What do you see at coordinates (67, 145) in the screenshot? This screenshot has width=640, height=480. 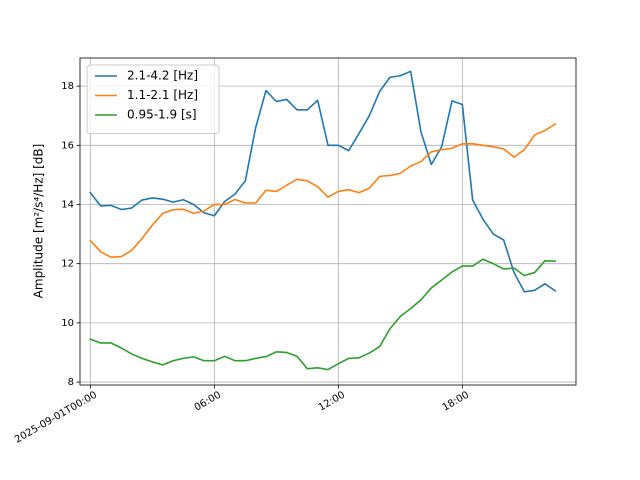 I see `y-tick-label: 16` at bounding box center [67, 145].